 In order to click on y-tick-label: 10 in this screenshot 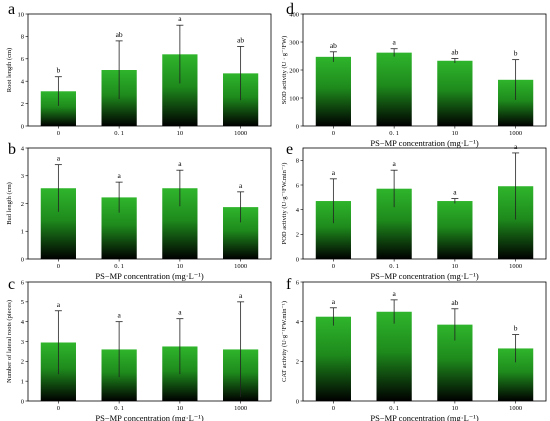, I will do `click(21, 14)`.